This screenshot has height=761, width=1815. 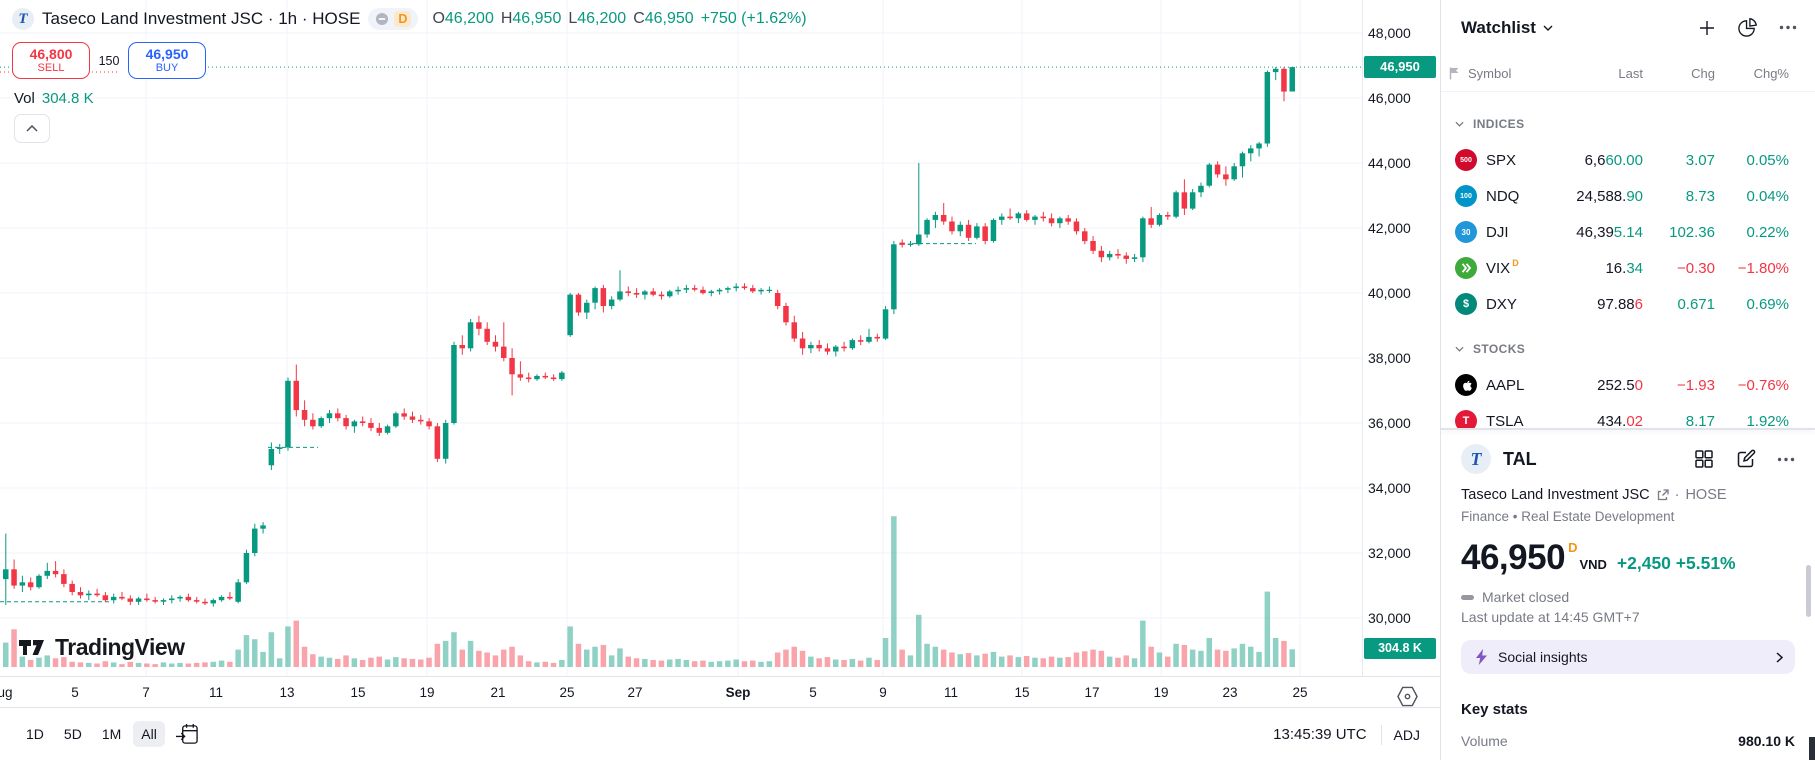 I want to click on row-chg-percent: −1.80%, so click(x=1763, y=268).